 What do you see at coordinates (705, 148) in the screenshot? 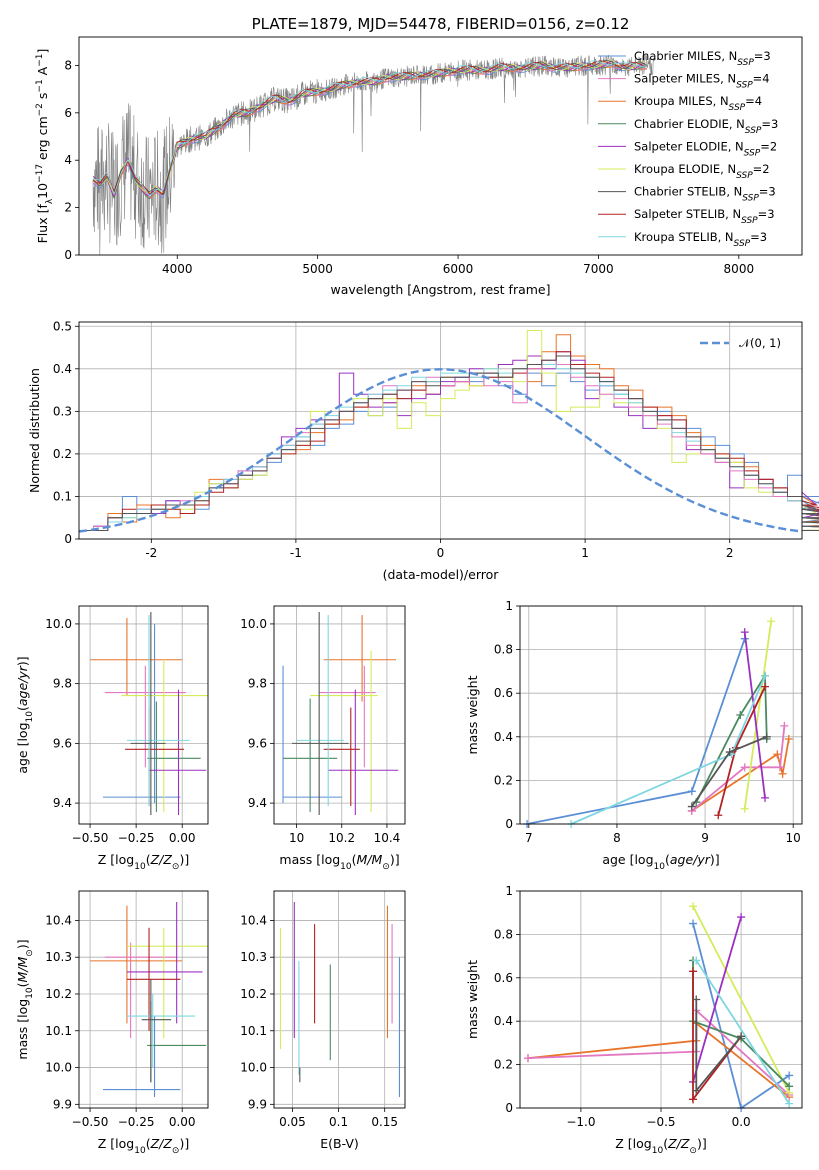
I see `legend-entry-4: Salpeter ELODIE, NSSP=2` at bounding box center [705, 148].